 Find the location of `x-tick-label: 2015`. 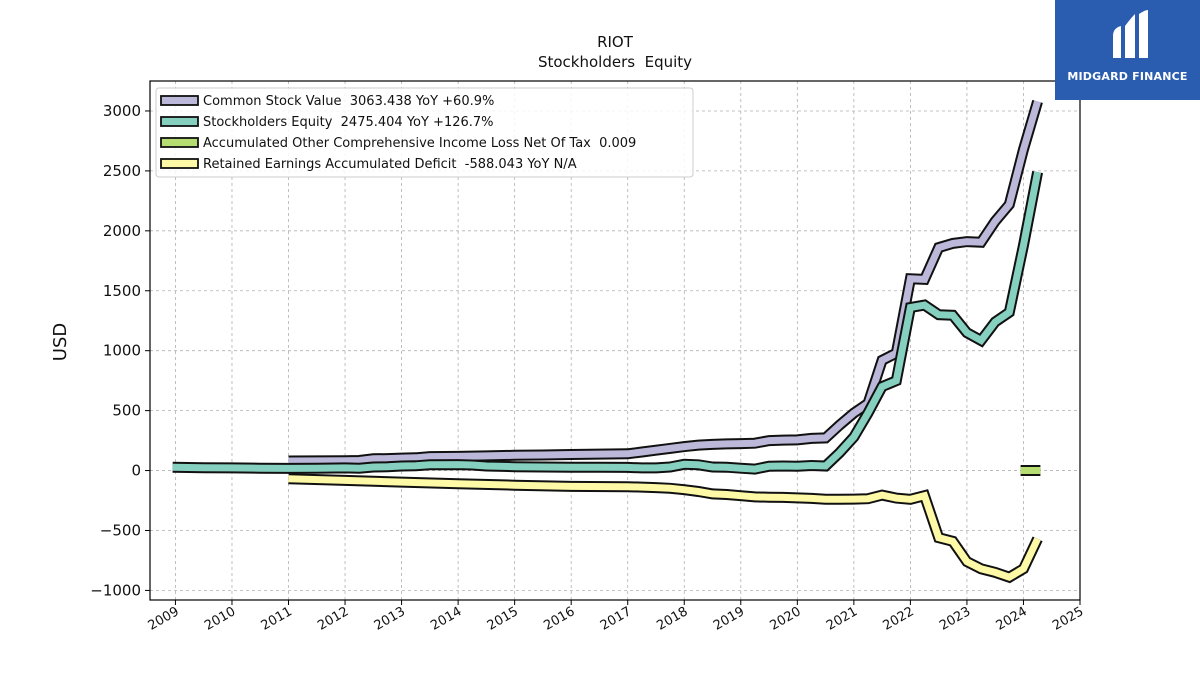

x-tick-label: 2015 is located at coordinates (503, 619).